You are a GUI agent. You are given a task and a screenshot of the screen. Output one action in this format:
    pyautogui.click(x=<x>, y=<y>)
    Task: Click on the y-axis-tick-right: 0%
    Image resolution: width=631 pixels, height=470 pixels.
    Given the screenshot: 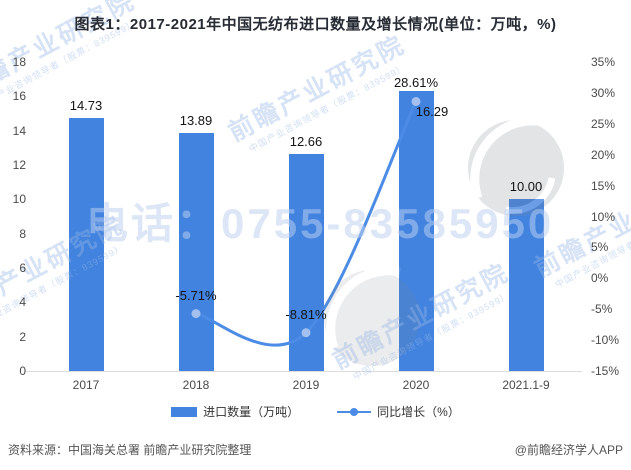 What is the action you would take?
    pyautogui.click(x=600, y=278)
    